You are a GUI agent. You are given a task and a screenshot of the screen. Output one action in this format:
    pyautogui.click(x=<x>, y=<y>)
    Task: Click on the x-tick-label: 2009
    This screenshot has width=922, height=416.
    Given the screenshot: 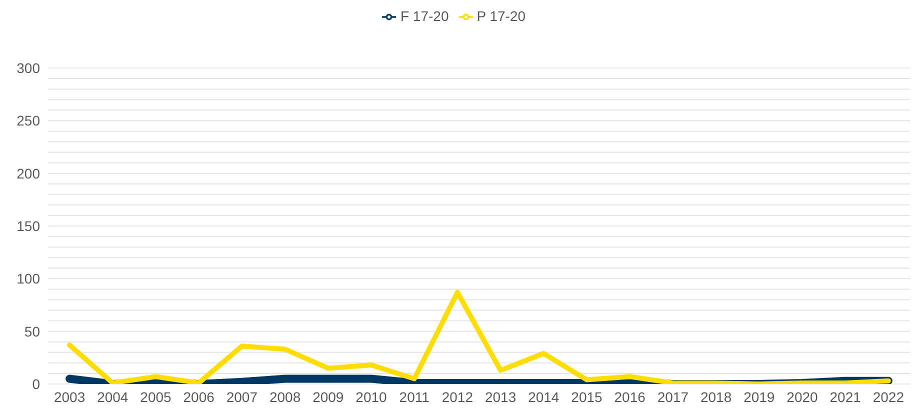 What is the action you would take?
    pyautogui.click(x=328, y=396)
    